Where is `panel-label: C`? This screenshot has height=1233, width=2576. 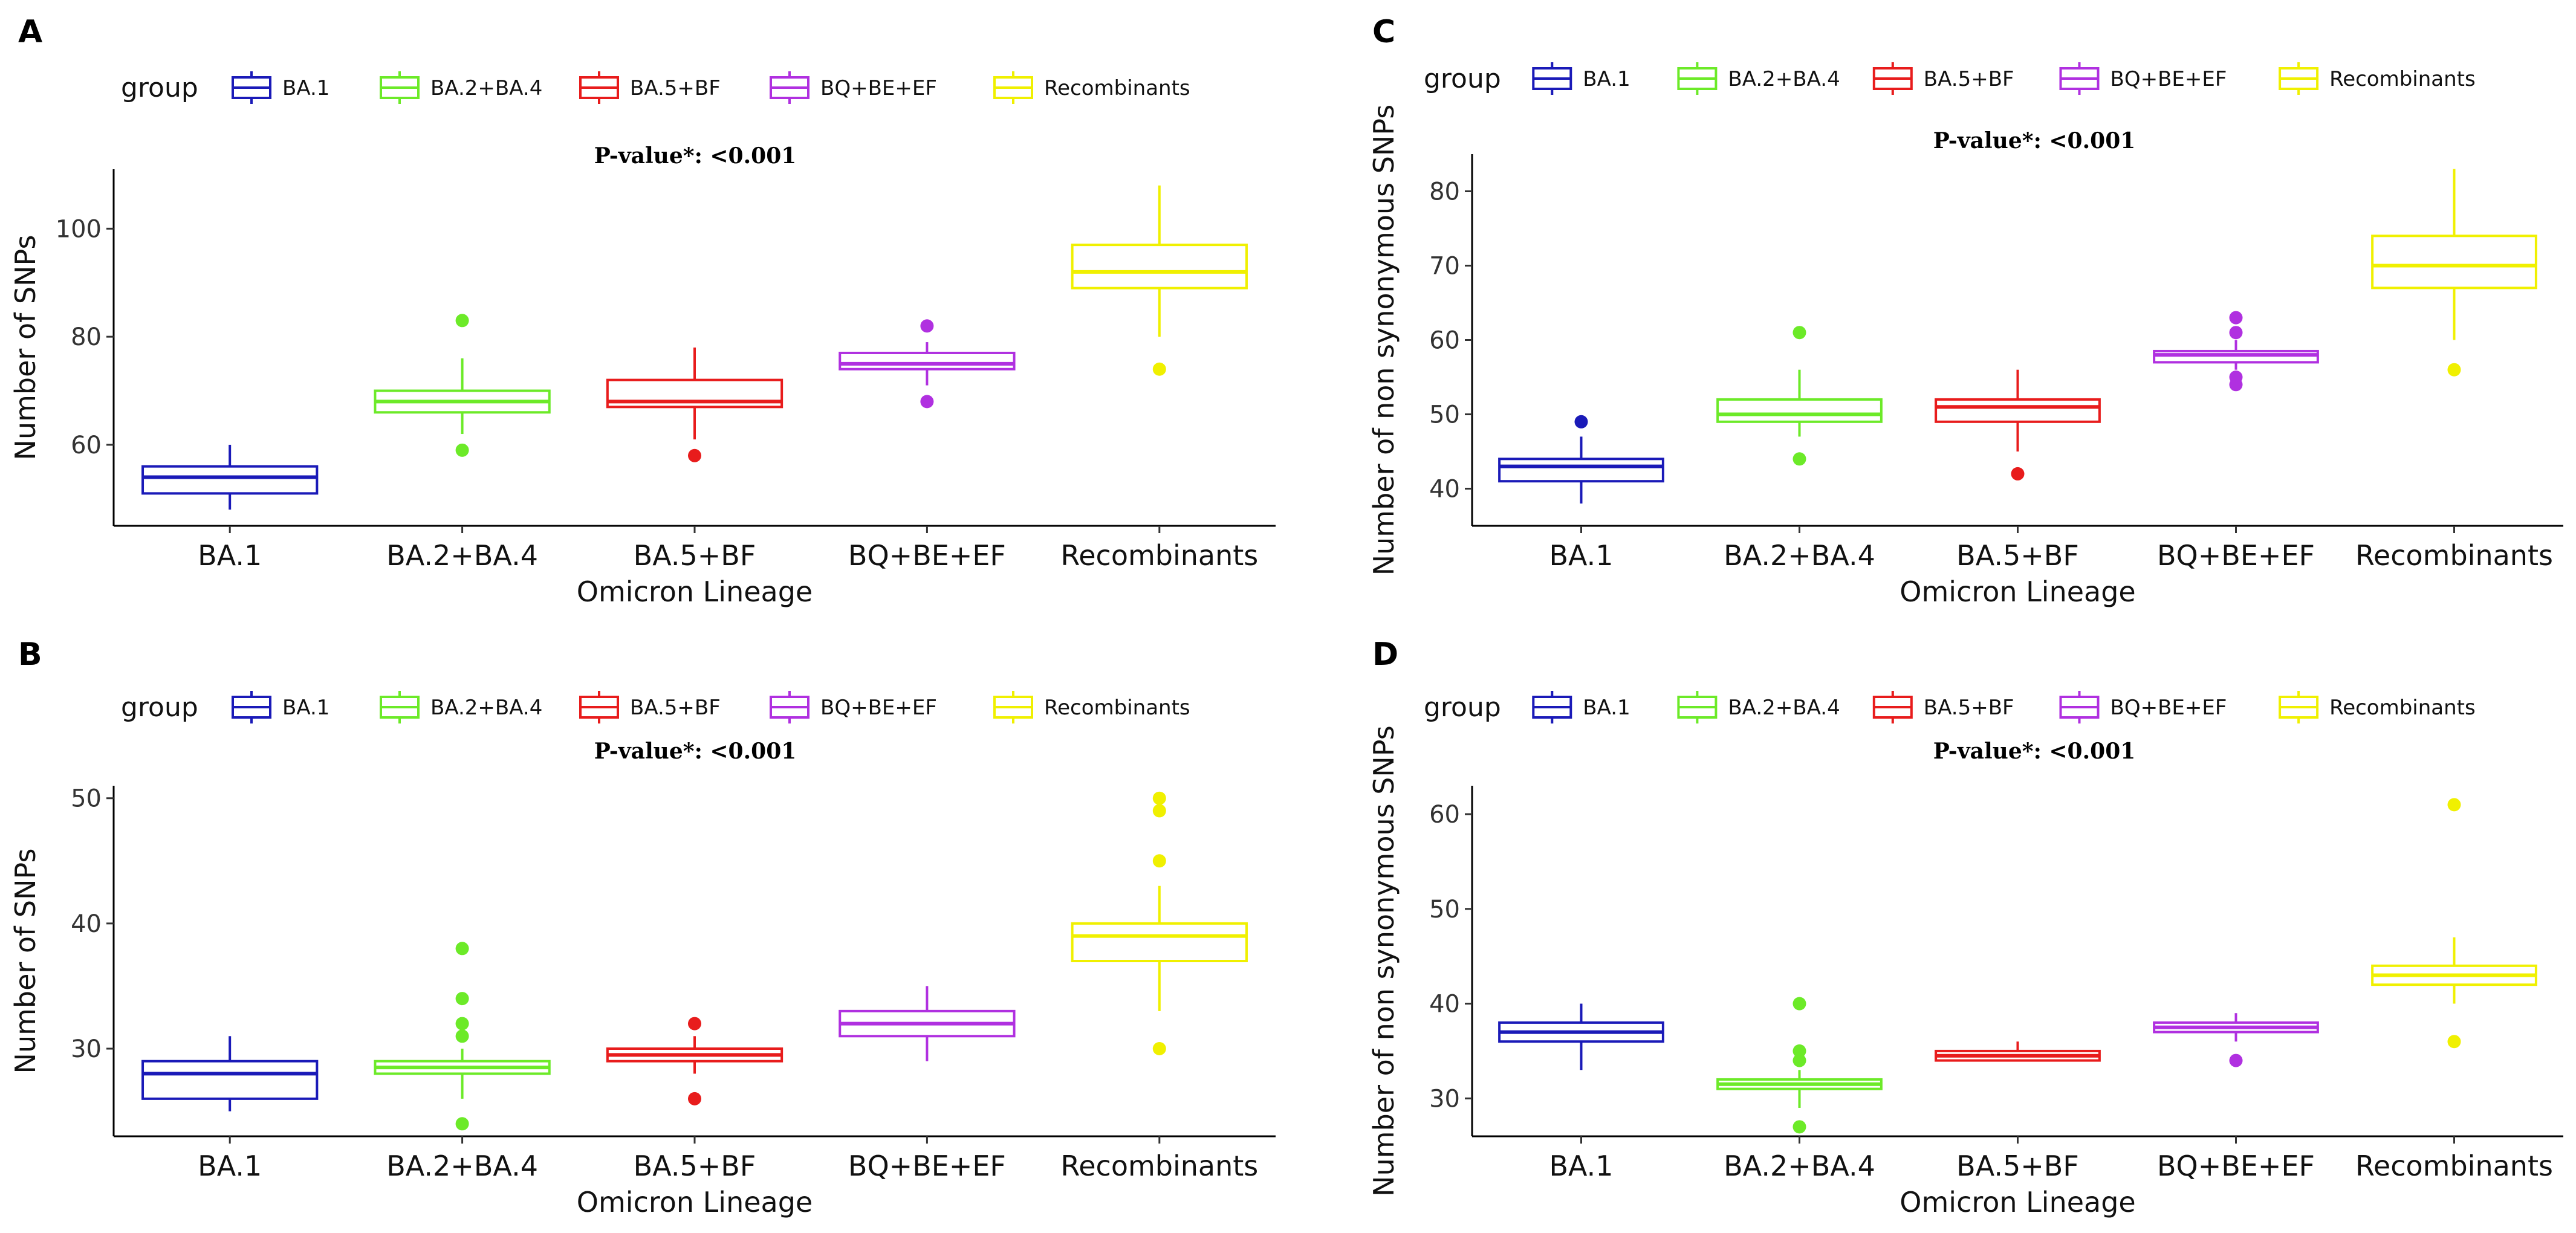
panel-label: C is located at coordinates (1384, 32).